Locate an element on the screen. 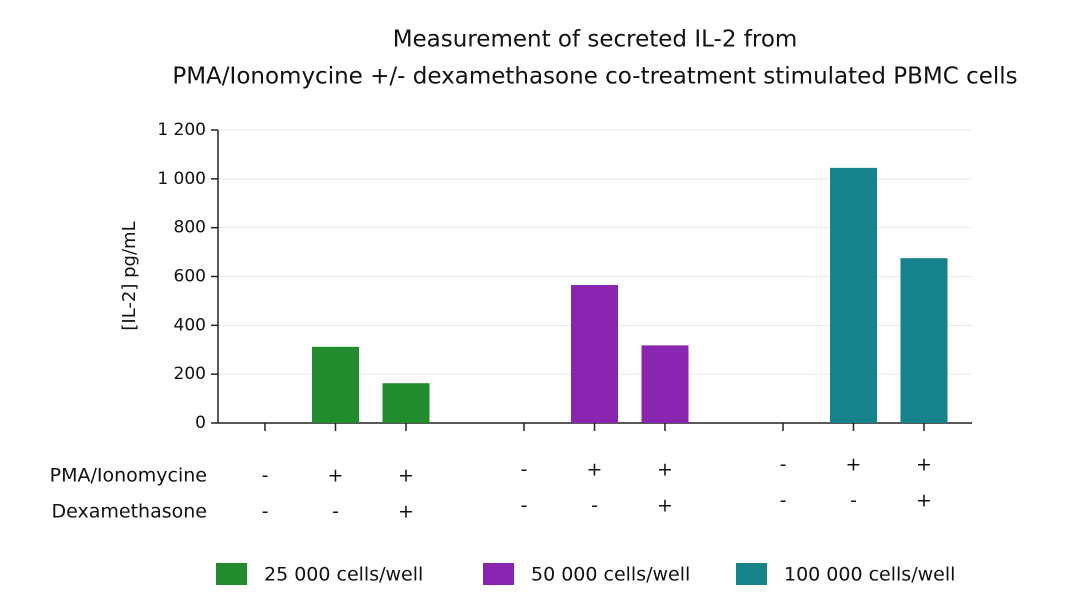  y-tick-label: 1 000 is located at coordinates (181, 179).